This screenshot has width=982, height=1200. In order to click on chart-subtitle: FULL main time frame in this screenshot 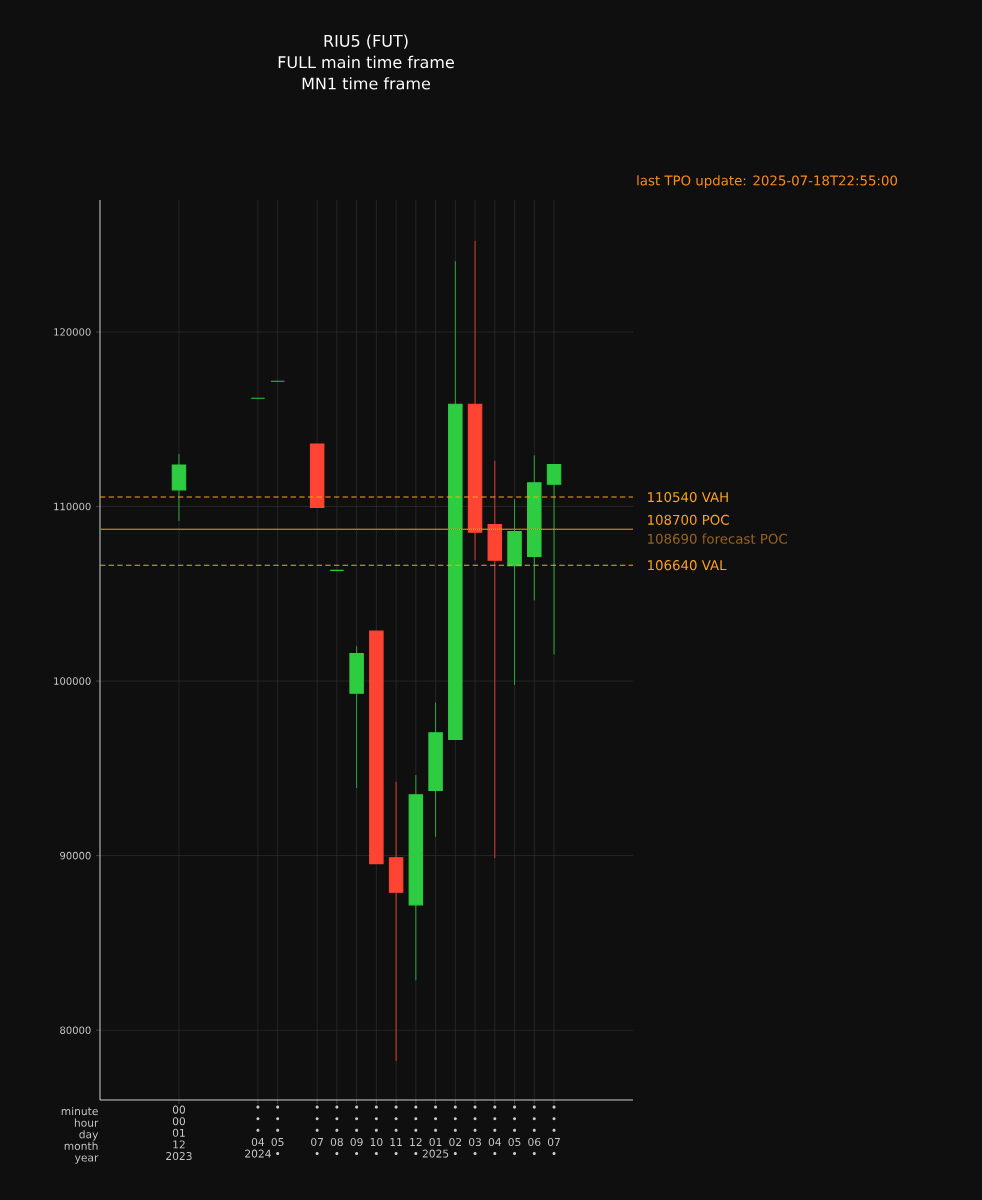, I will do `click(366, 62)`.